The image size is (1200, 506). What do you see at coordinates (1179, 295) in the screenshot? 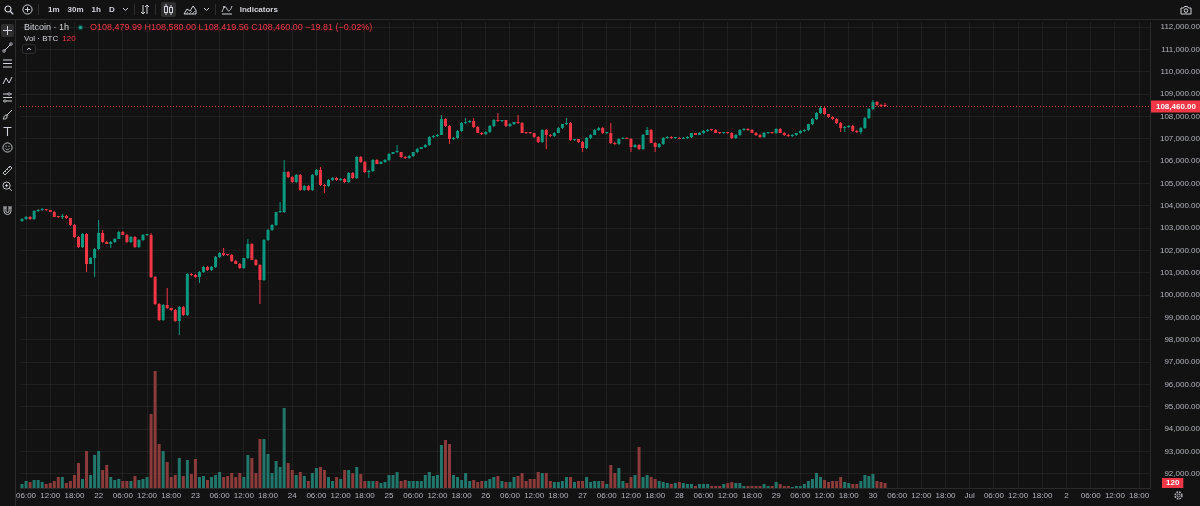
I see `y-tick-label: 100,000.00` at bounding box center [1179, 295].